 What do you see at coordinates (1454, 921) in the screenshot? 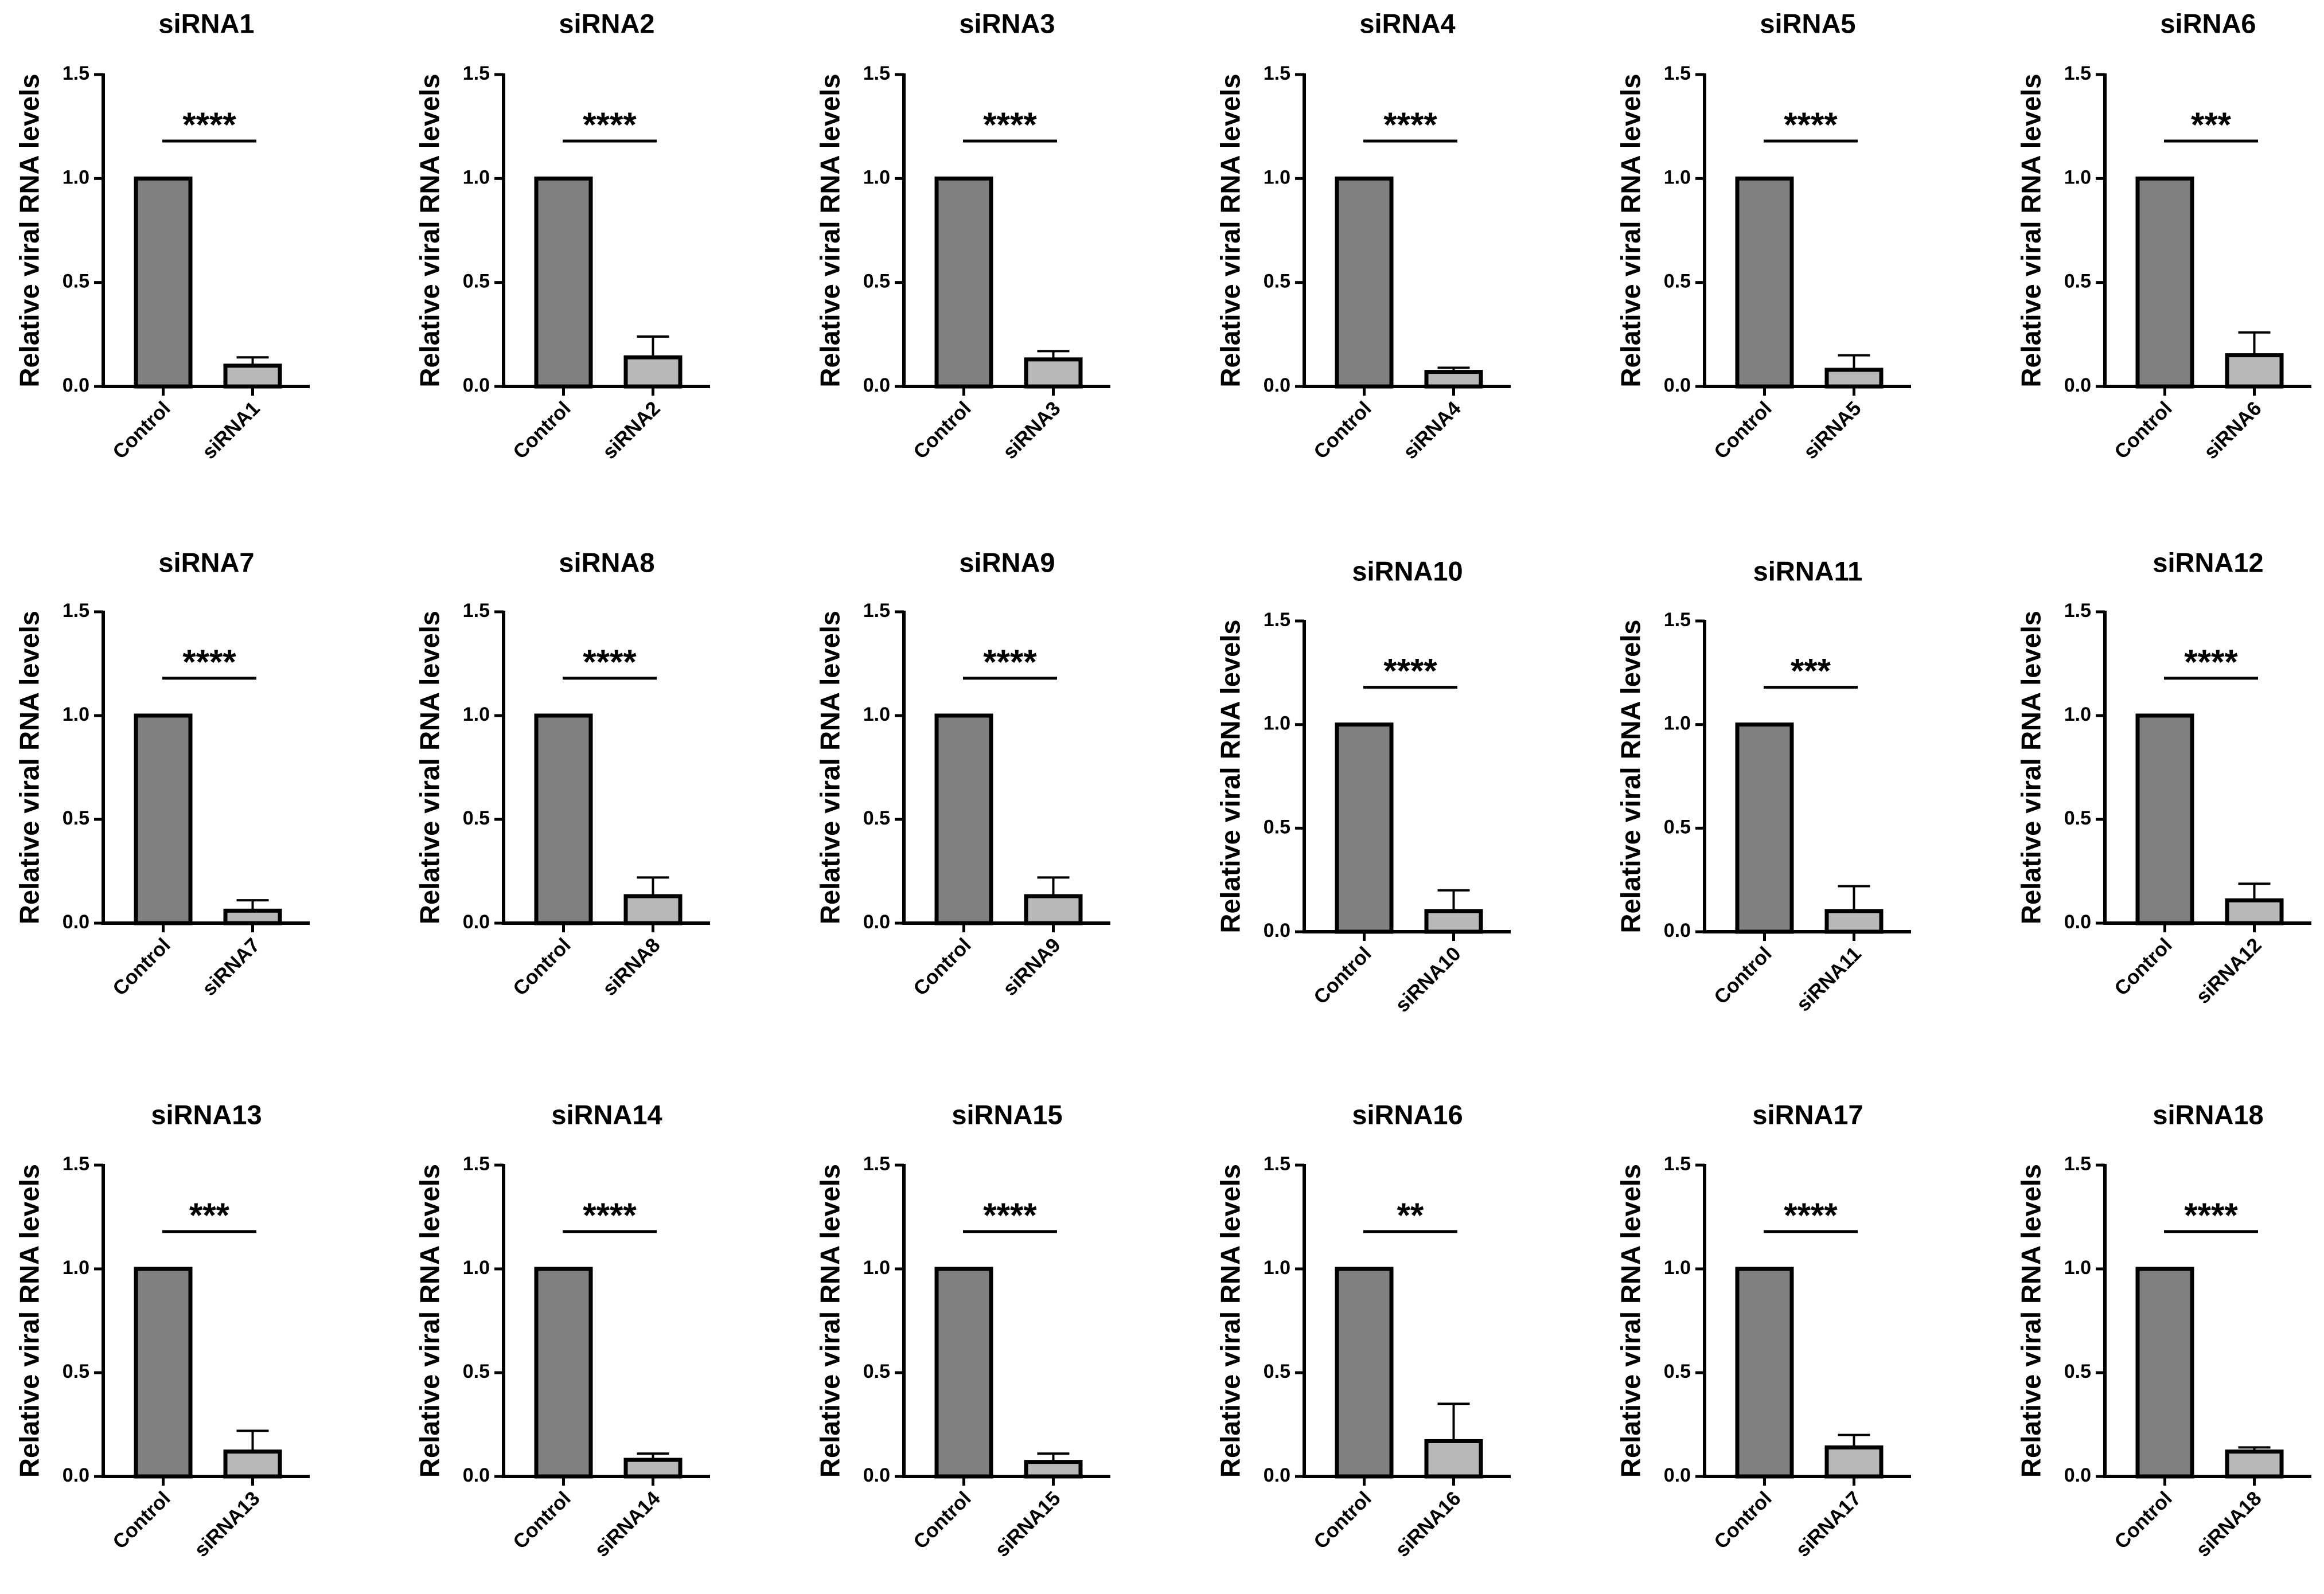
I see `bar-sirna10` at bounding box center [1454, 921].